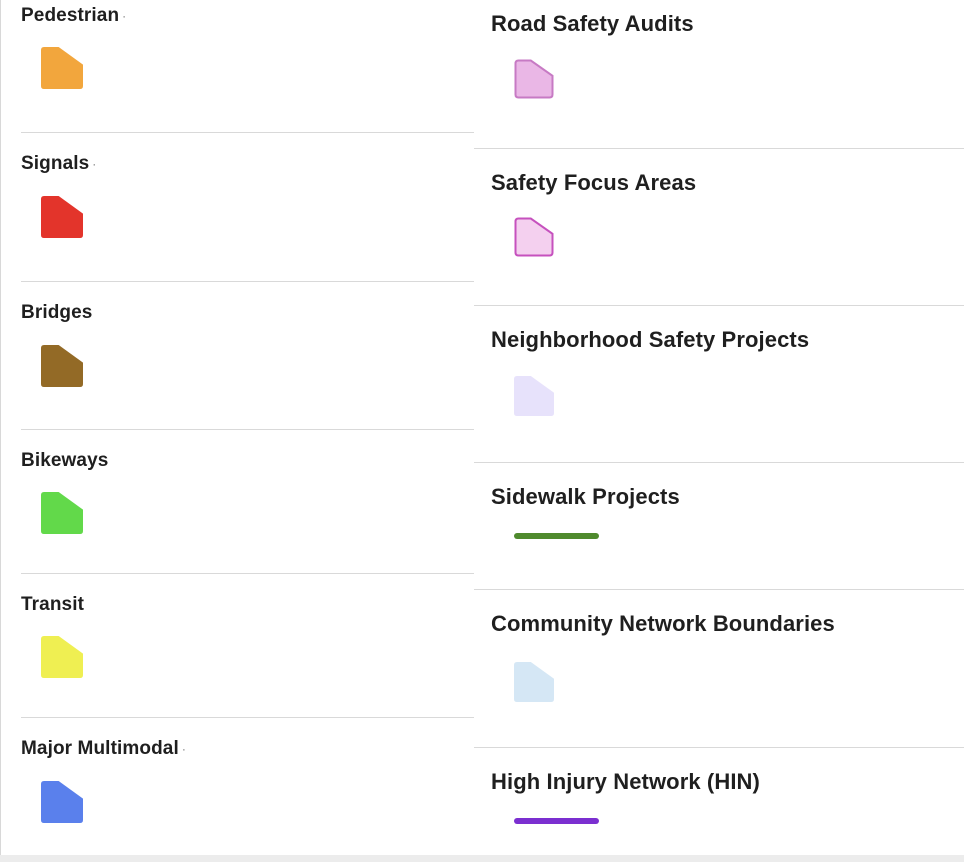 The width and height of the screenshot is (964, 862). I want to click on polygon-swatch-road-safety-audits, so click(534, 79).